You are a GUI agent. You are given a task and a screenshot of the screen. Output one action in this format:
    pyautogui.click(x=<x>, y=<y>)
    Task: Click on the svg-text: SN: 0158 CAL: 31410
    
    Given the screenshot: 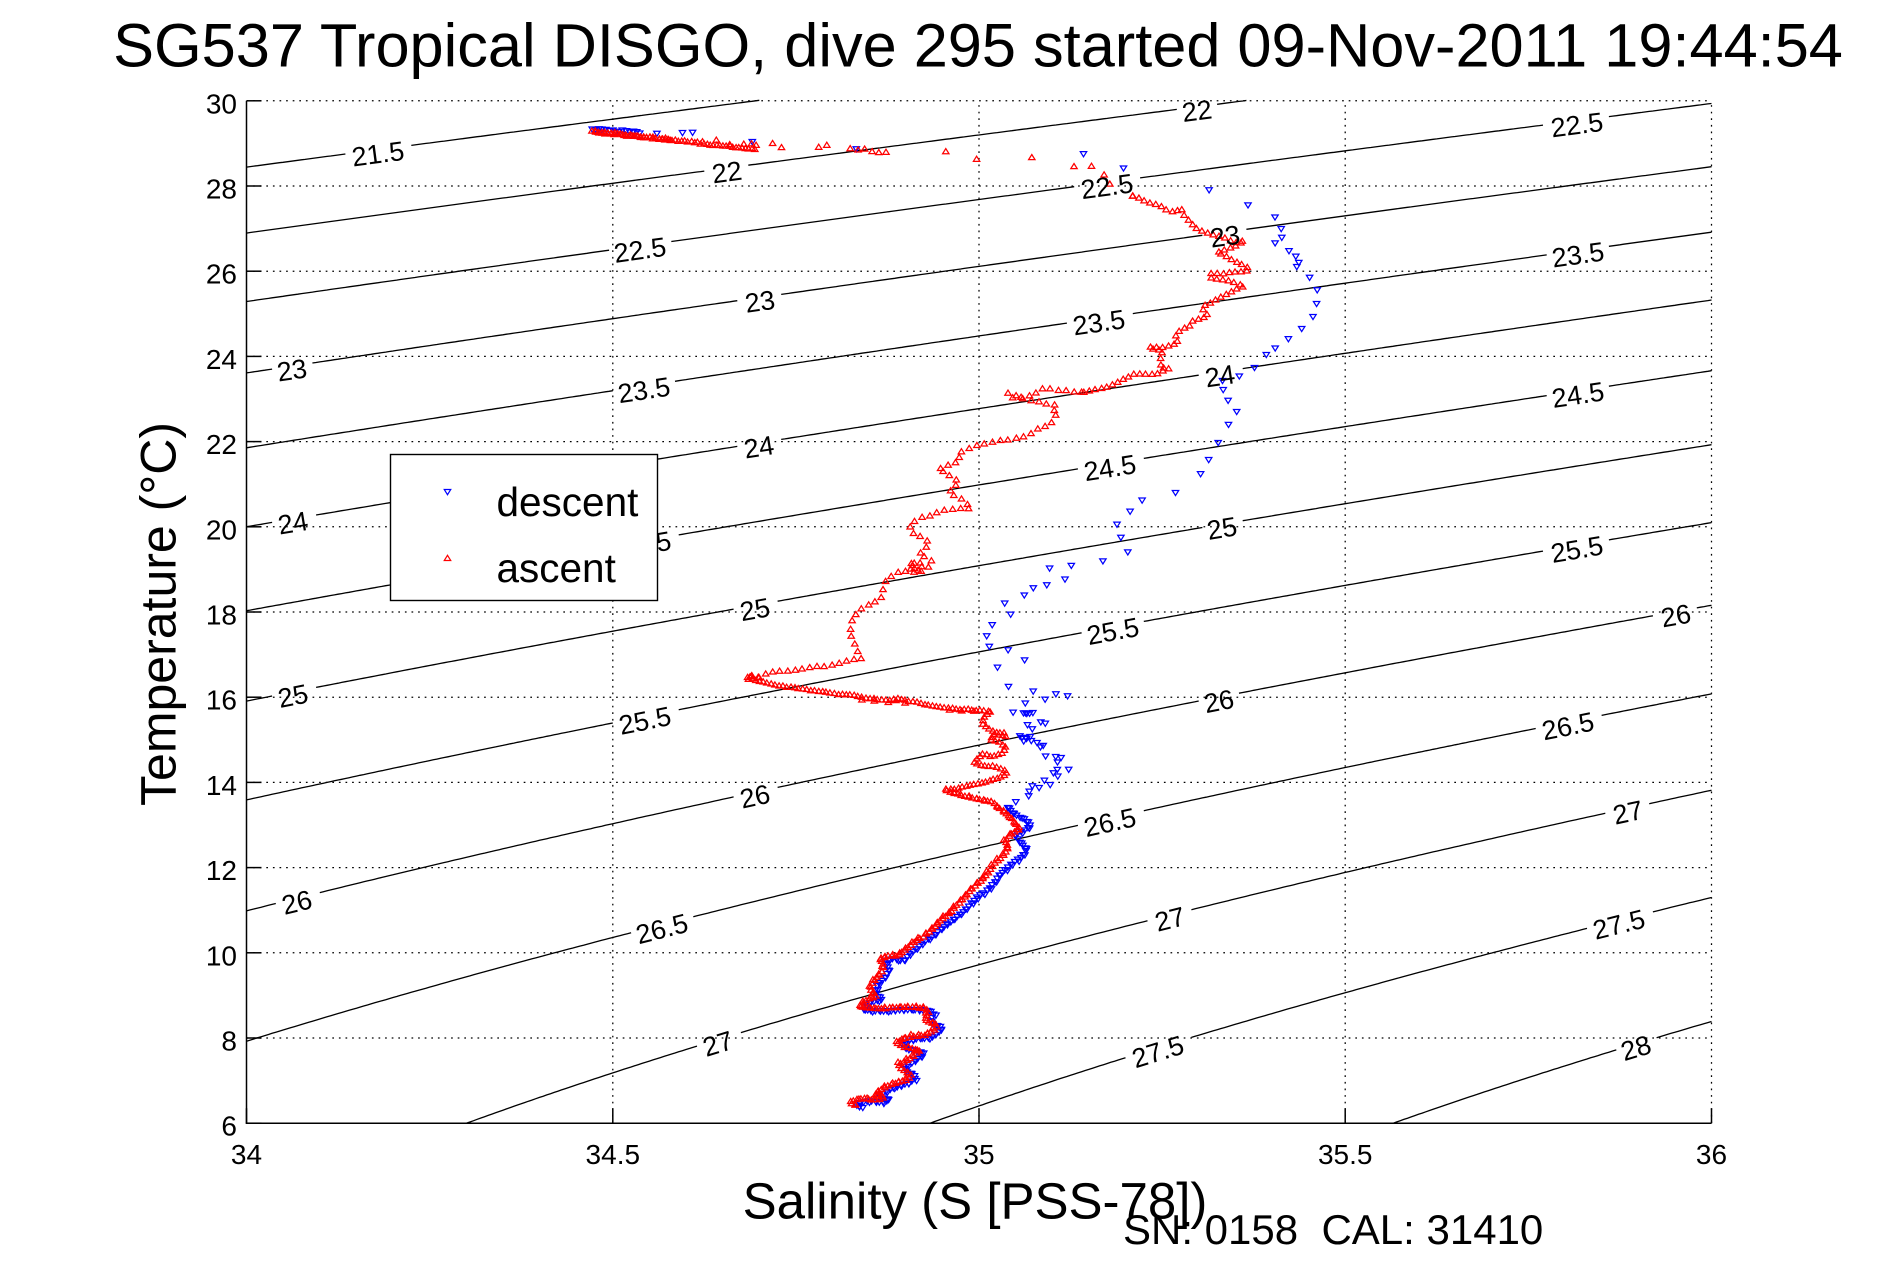 What is the action you would take?
    pyautogui.click(x=1333, y=1229)
    